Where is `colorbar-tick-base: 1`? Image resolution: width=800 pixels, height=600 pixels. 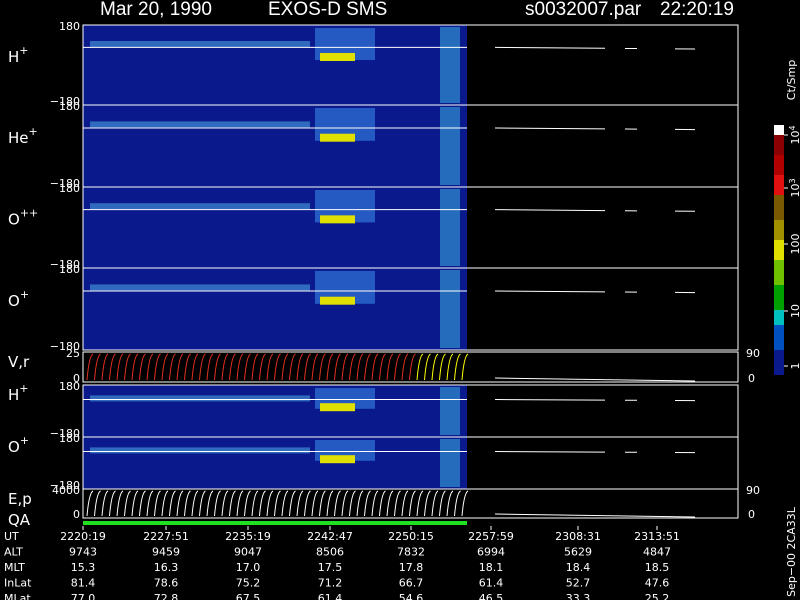 colorbar-tick-base: 1 is located at coordinates (794, 366).